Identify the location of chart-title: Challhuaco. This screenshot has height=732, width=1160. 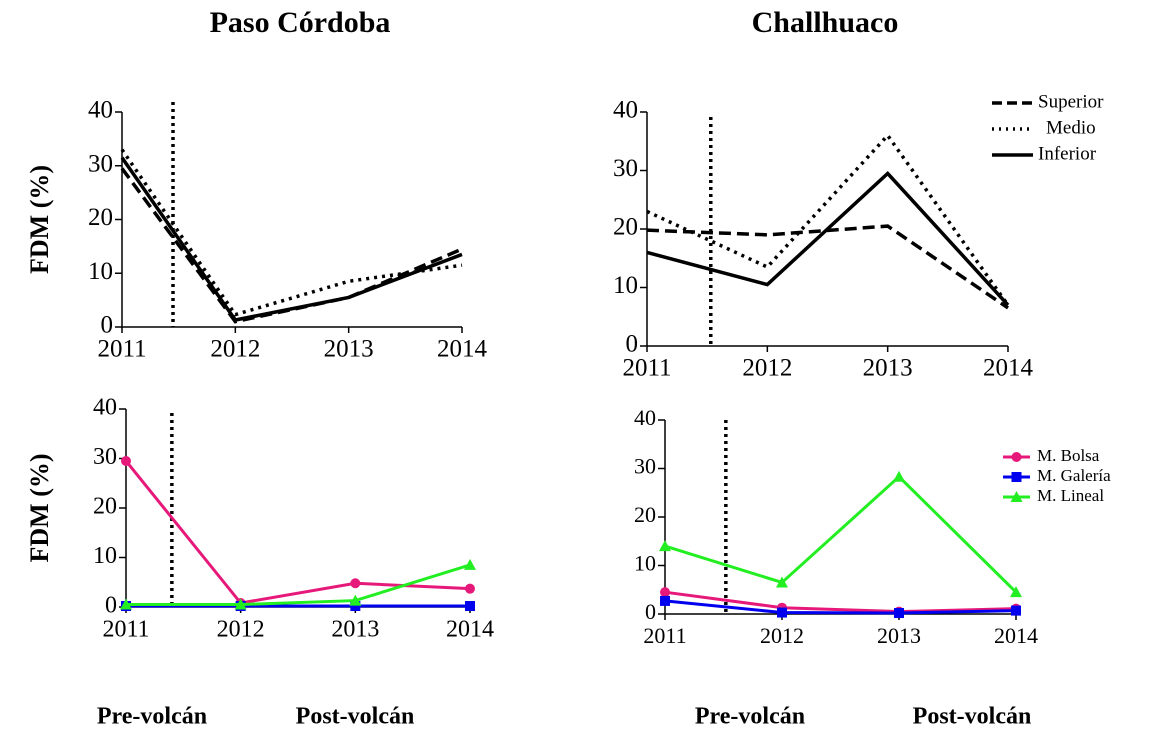
(825, 22).